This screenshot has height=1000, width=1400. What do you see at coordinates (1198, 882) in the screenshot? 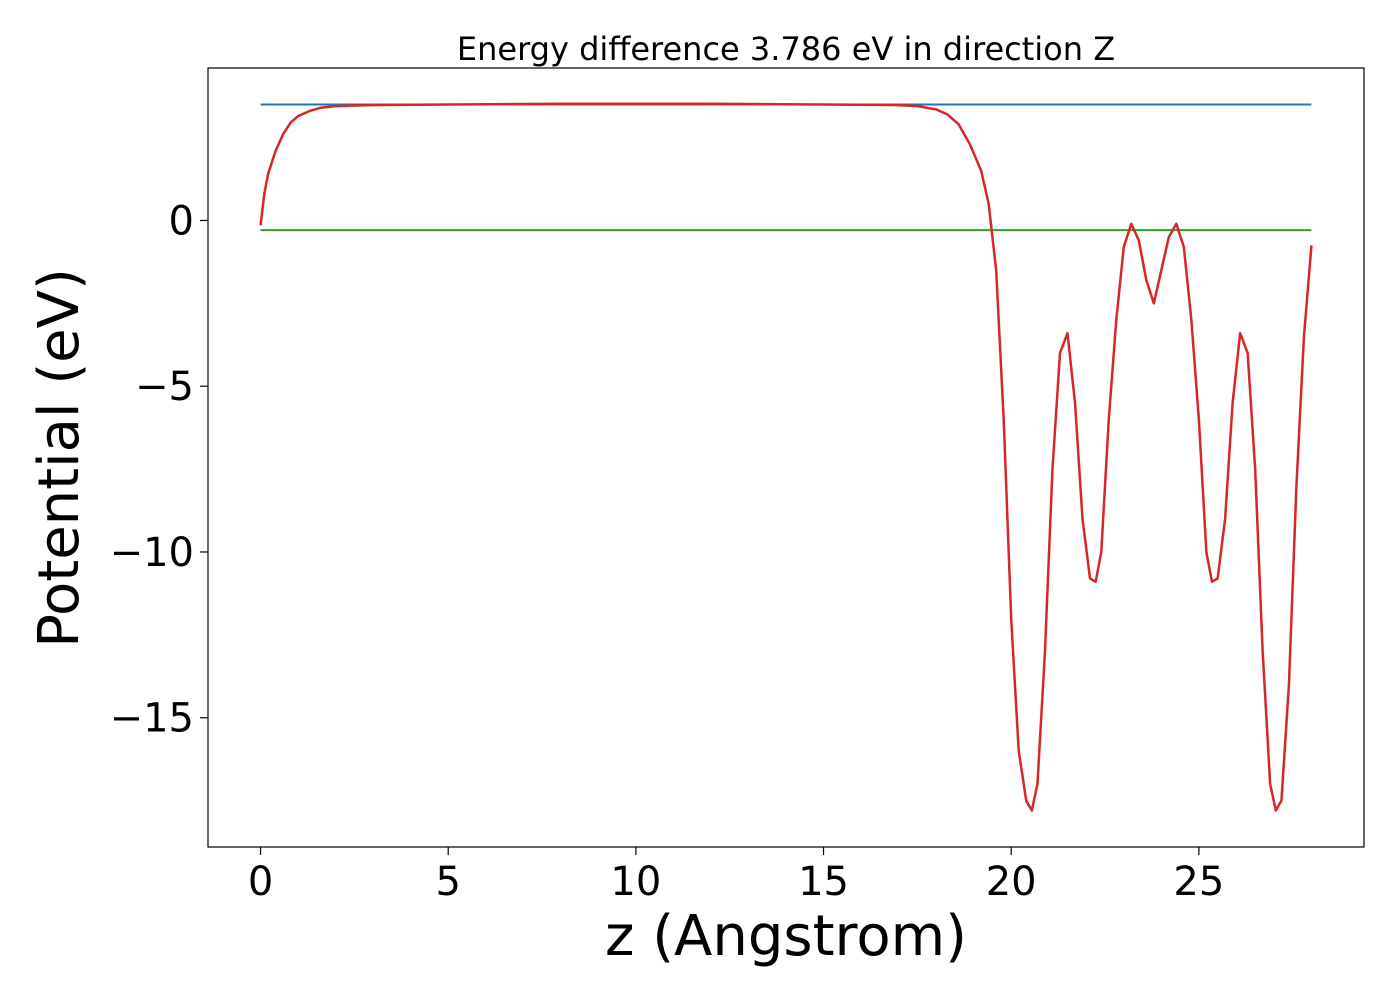
I see `x-tick-label: 25` at bounding box center [1198, 882].